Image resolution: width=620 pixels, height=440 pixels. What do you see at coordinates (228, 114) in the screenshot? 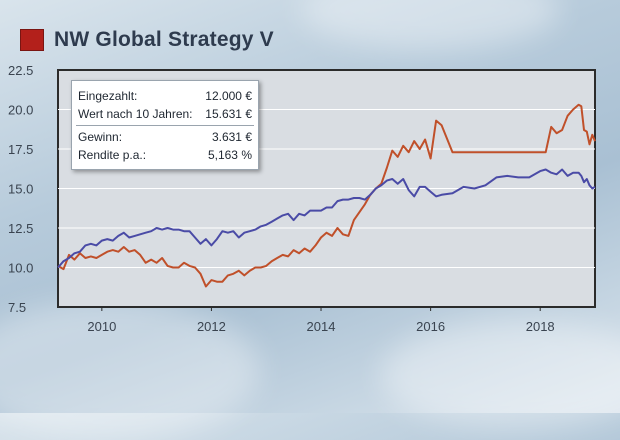
I see `info-value: 15.631 €` at bounding box center [228, 114].